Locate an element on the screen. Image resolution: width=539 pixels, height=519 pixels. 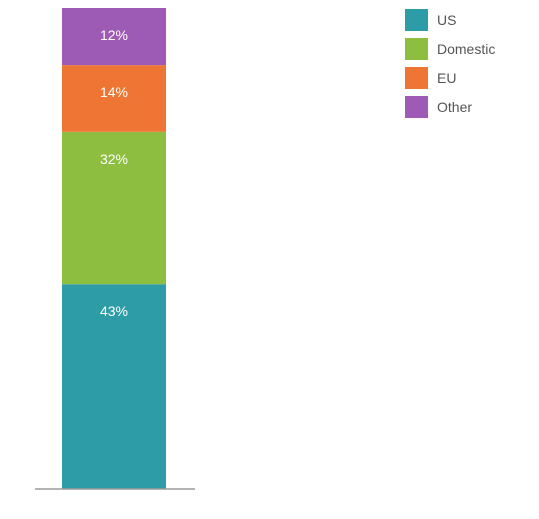
legend-swatch-eu is located at coordinates (416, 78).